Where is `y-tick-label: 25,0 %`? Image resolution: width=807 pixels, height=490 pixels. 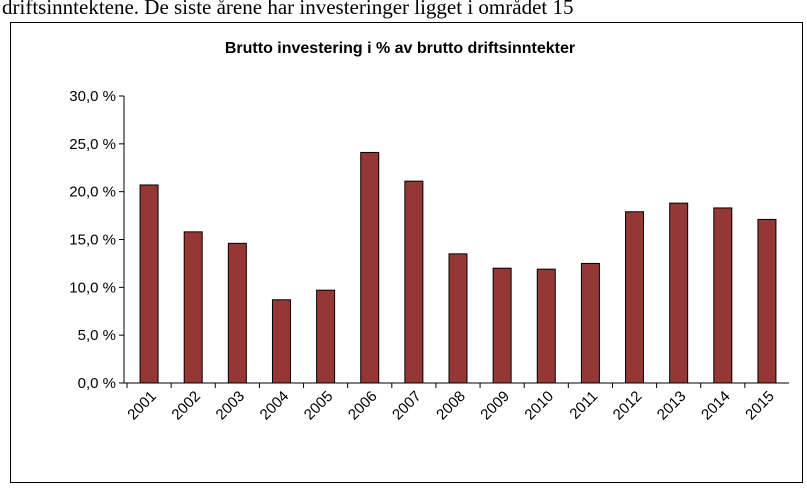
y-tick-label: 25,0 % is located at coordinates (92, 144).